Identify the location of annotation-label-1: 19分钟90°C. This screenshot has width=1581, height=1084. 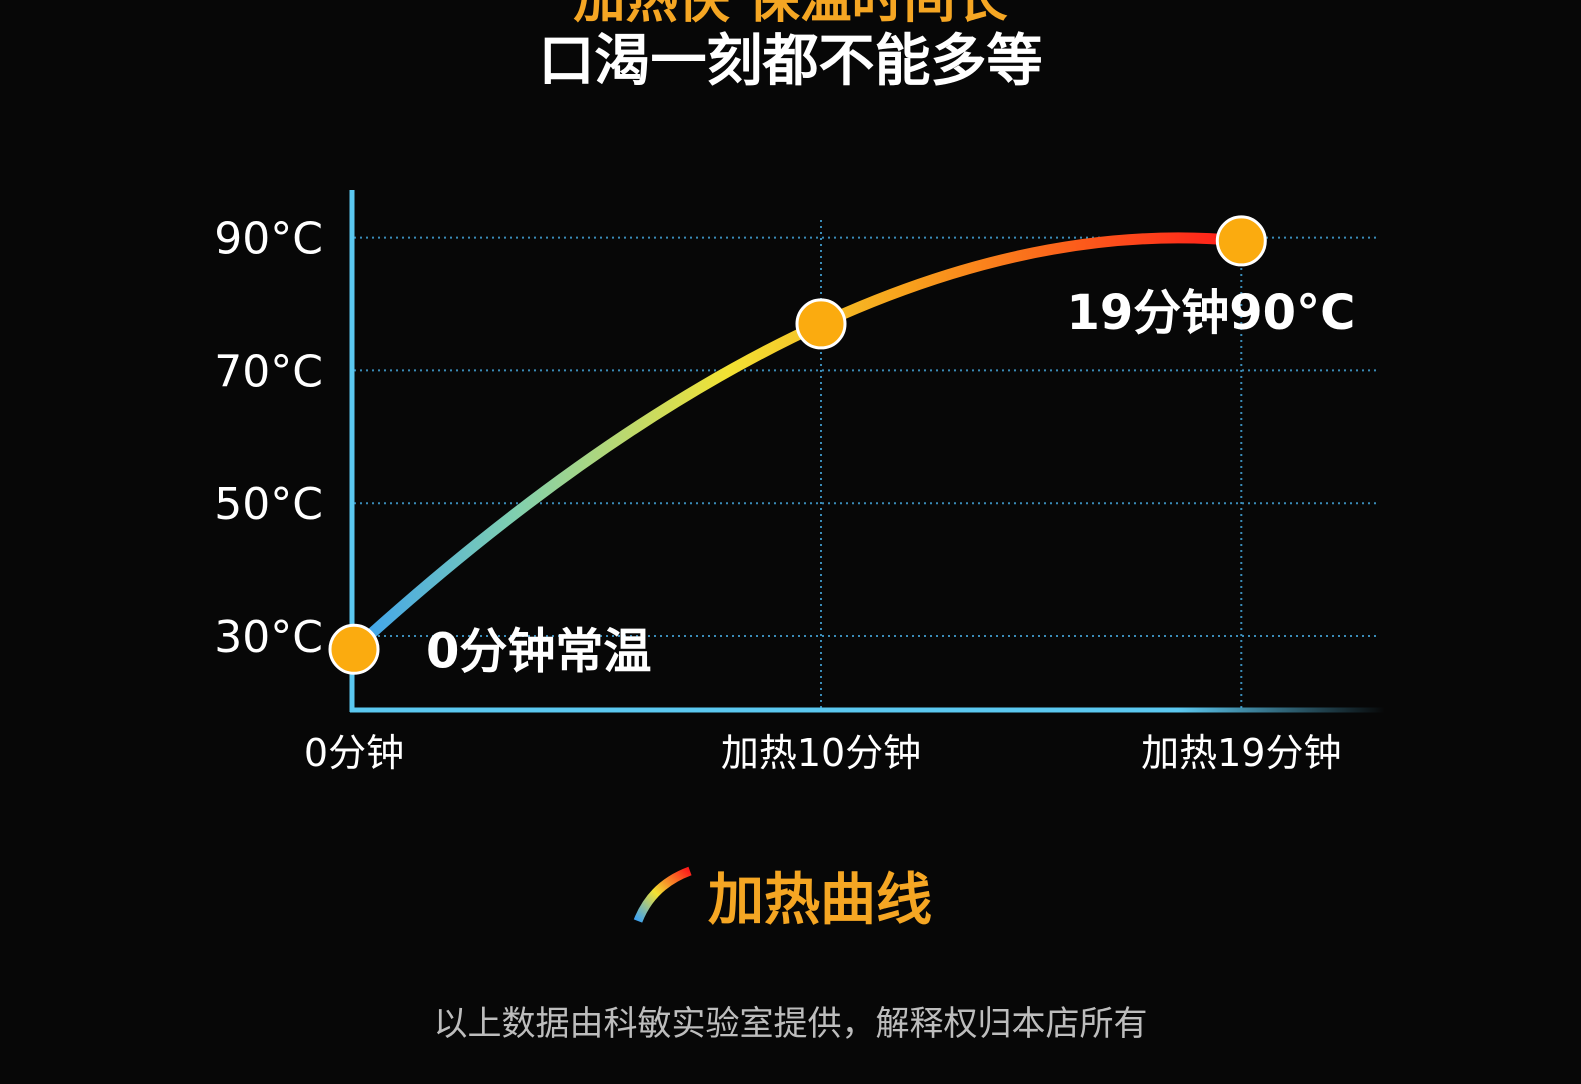
(1210, 313).